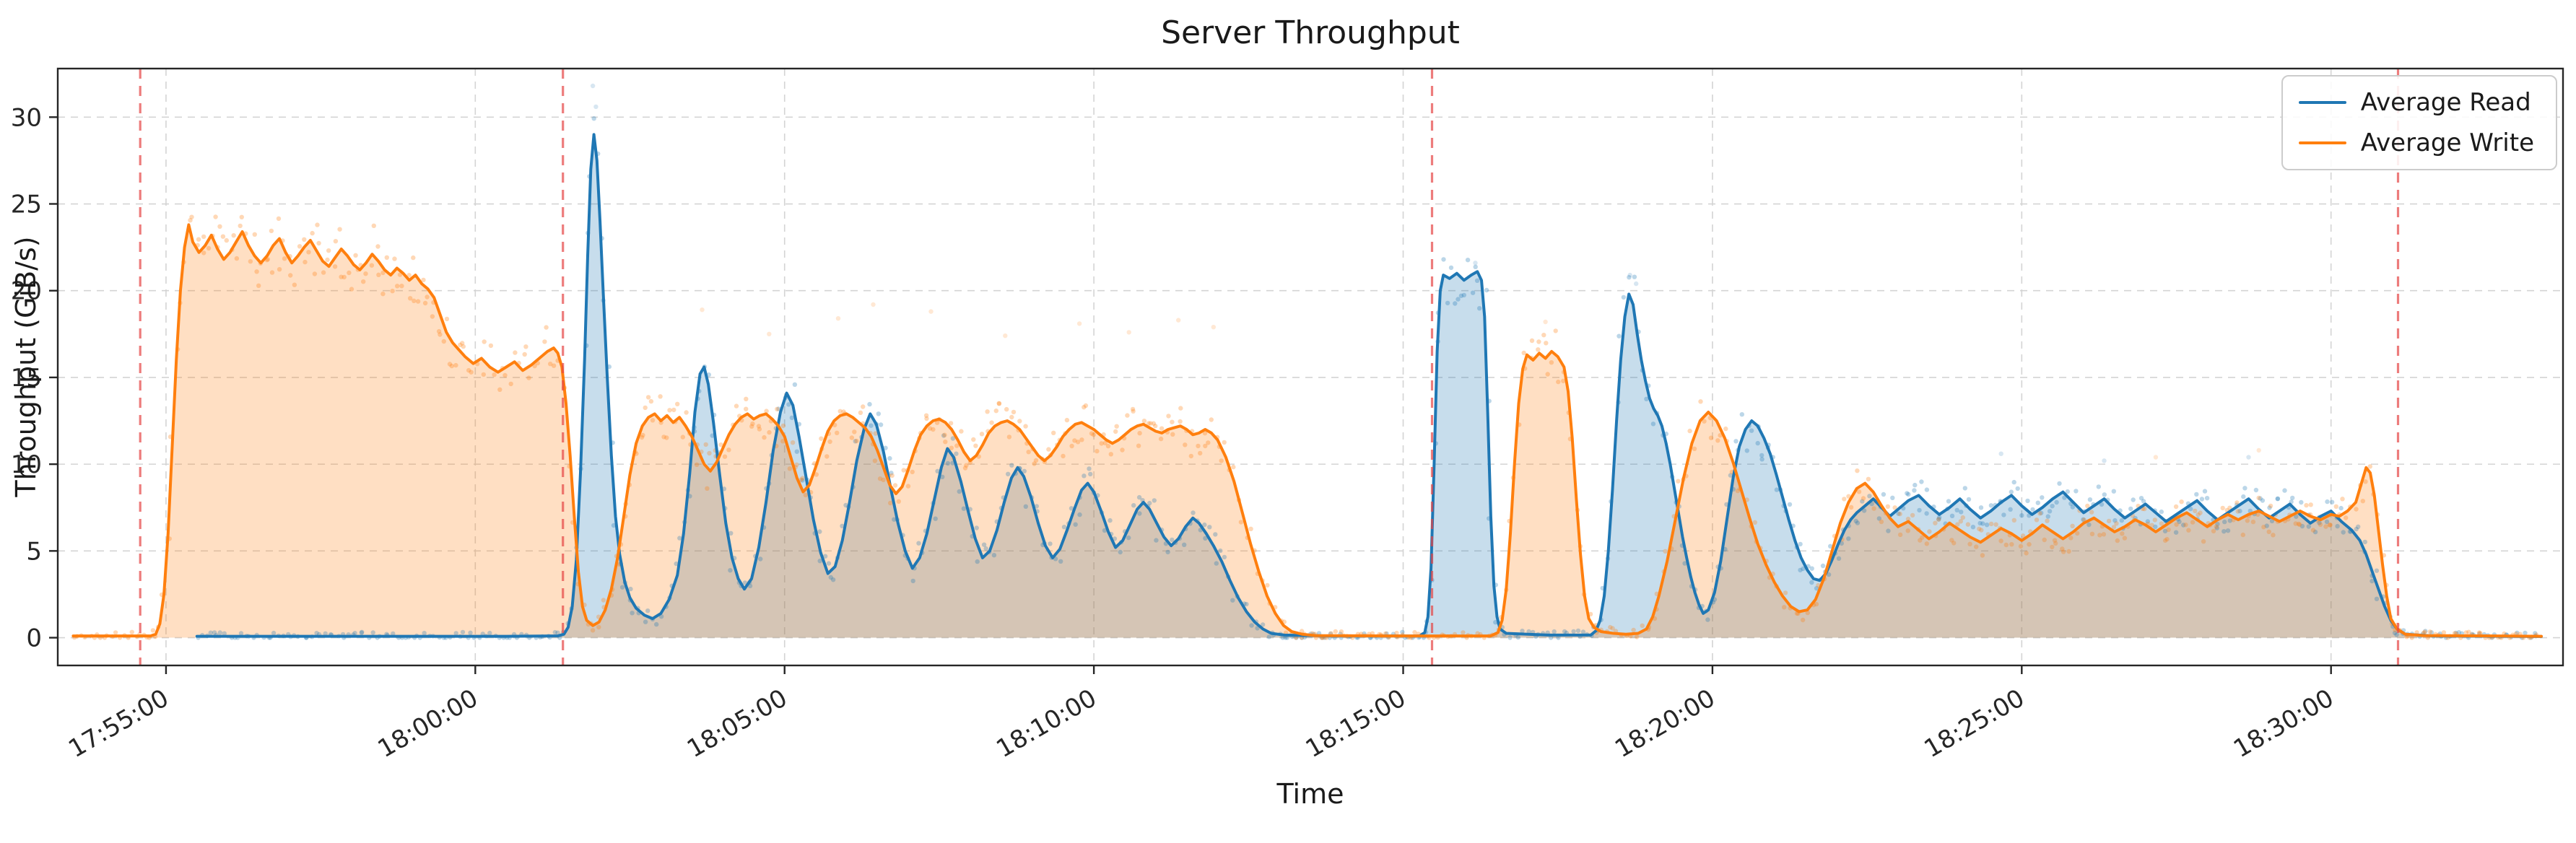 This screenshot has height=843, width=2576. I want to click on svg-text: 18:30:00, so click(2283, 723).